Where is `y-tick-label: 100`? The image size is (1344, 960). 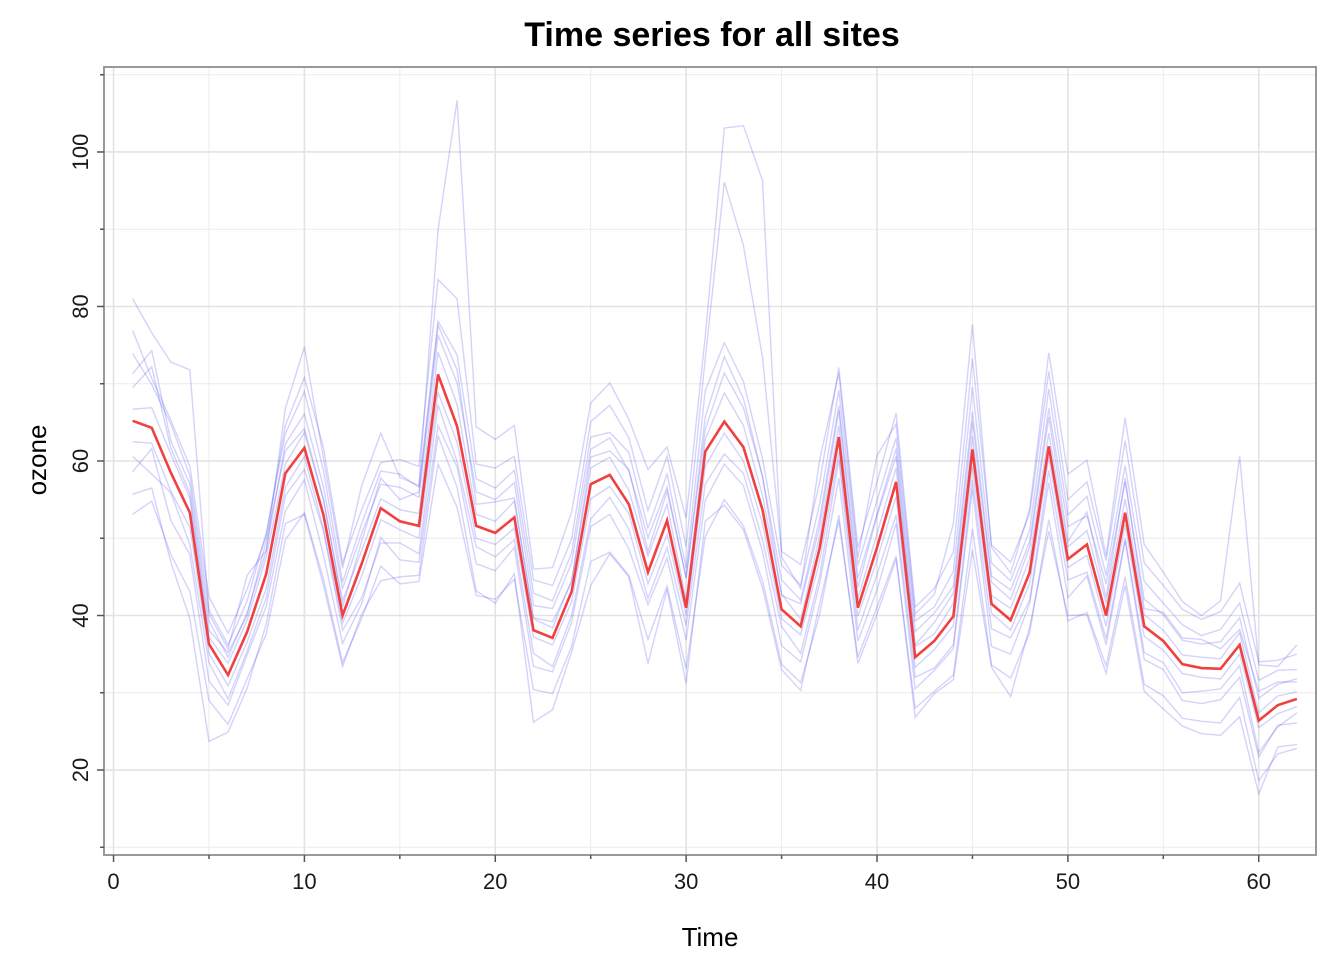 y-tick-label: 100 is located at coordinates (80, 152).